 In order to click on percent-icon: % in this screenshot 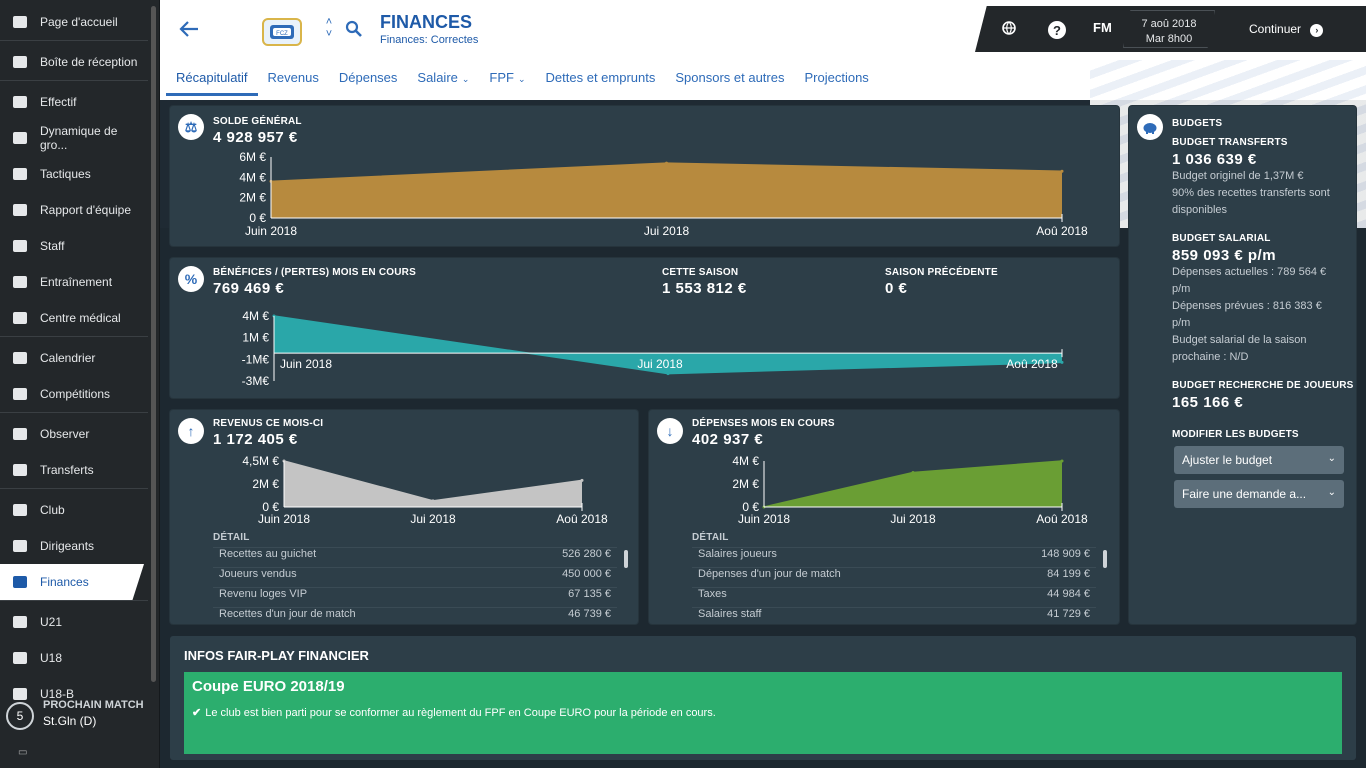, I will do `click(191, 279)`.